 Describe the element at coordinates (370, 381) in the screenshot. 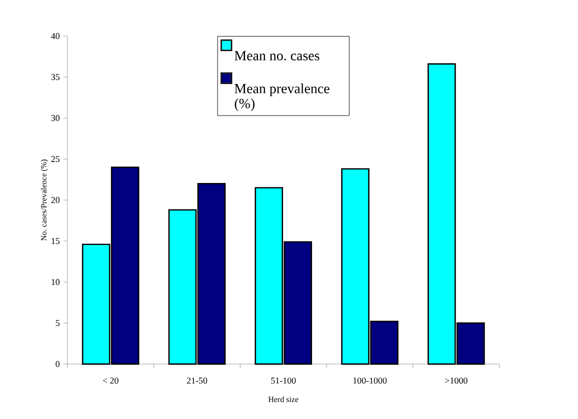

I see `x-tick-label: 100-1000` at that location.